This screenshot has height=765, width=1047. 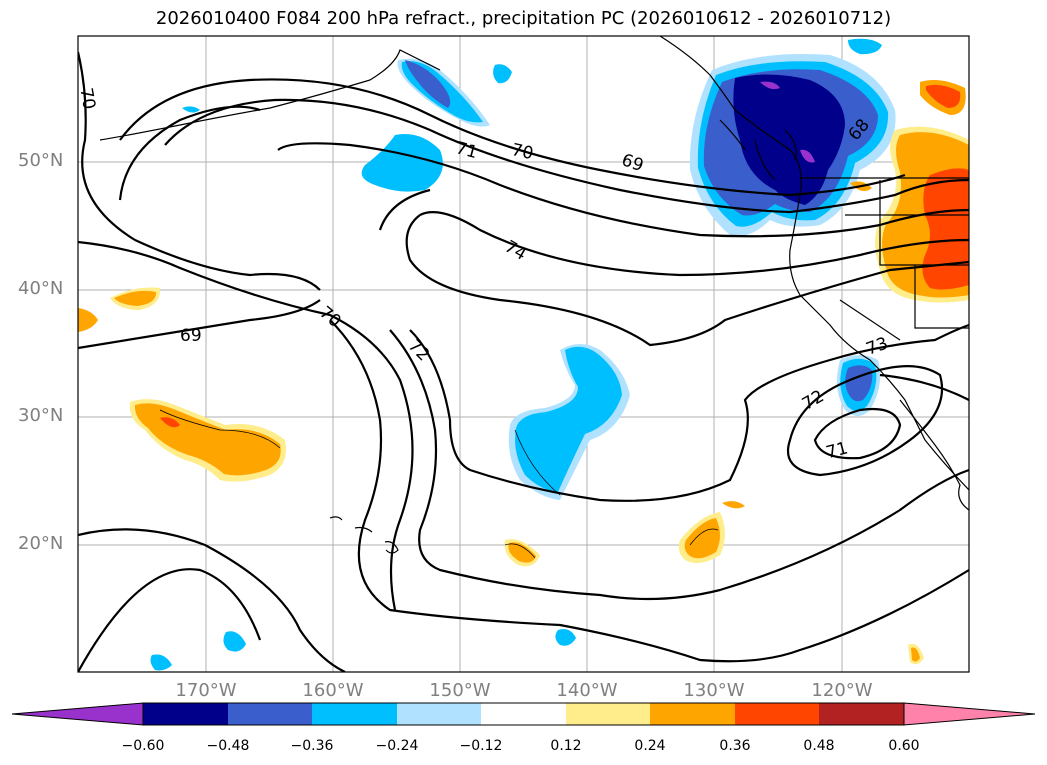 I want to click on precip-nw-navy, so click(x=789, y=139).